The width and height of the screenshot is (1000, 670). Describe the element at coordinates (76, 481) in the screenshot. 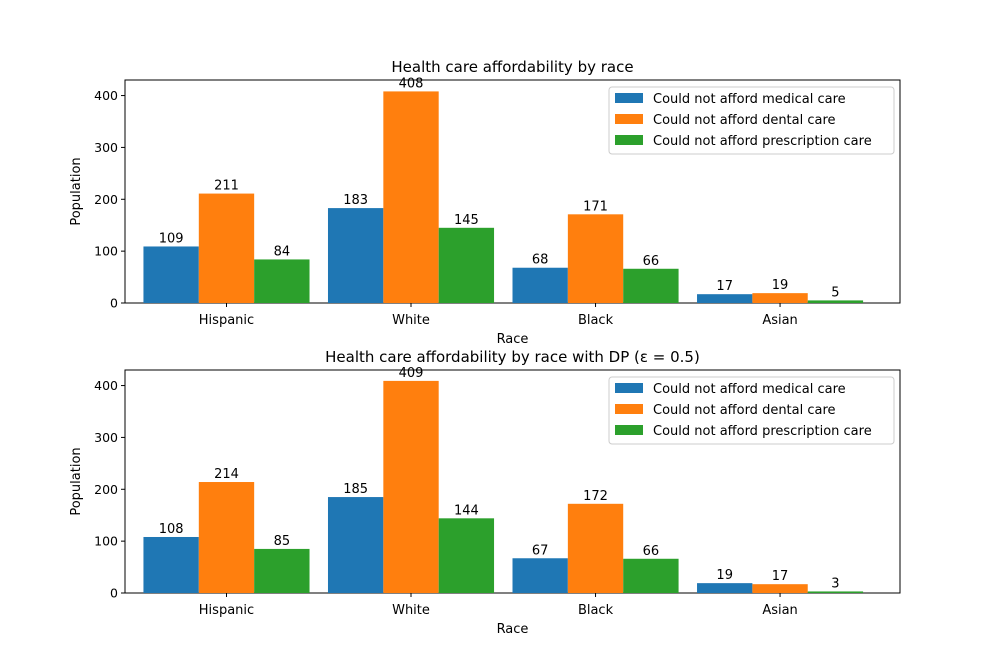

I see `y-axis-label-1: Population` at that location.